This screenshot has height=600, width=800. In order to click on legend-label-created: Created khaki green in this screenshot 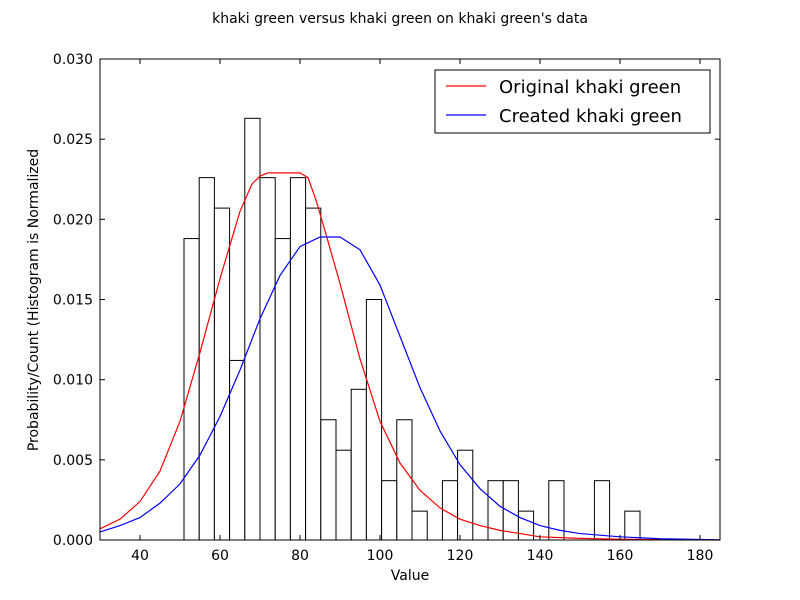, I will do `click(590, 116)`.